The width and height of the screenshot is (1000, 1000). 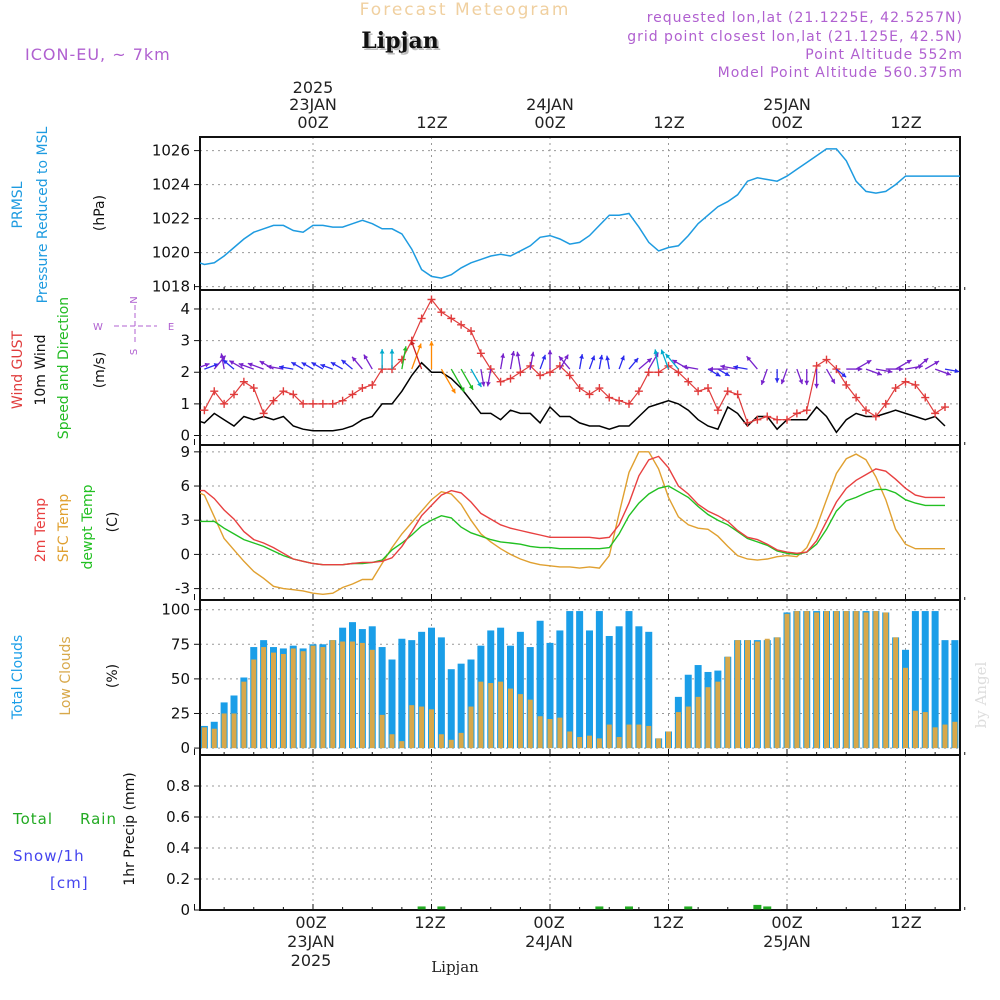 I want to click on y-tick-label: 1024, so click(x=171, y=185).